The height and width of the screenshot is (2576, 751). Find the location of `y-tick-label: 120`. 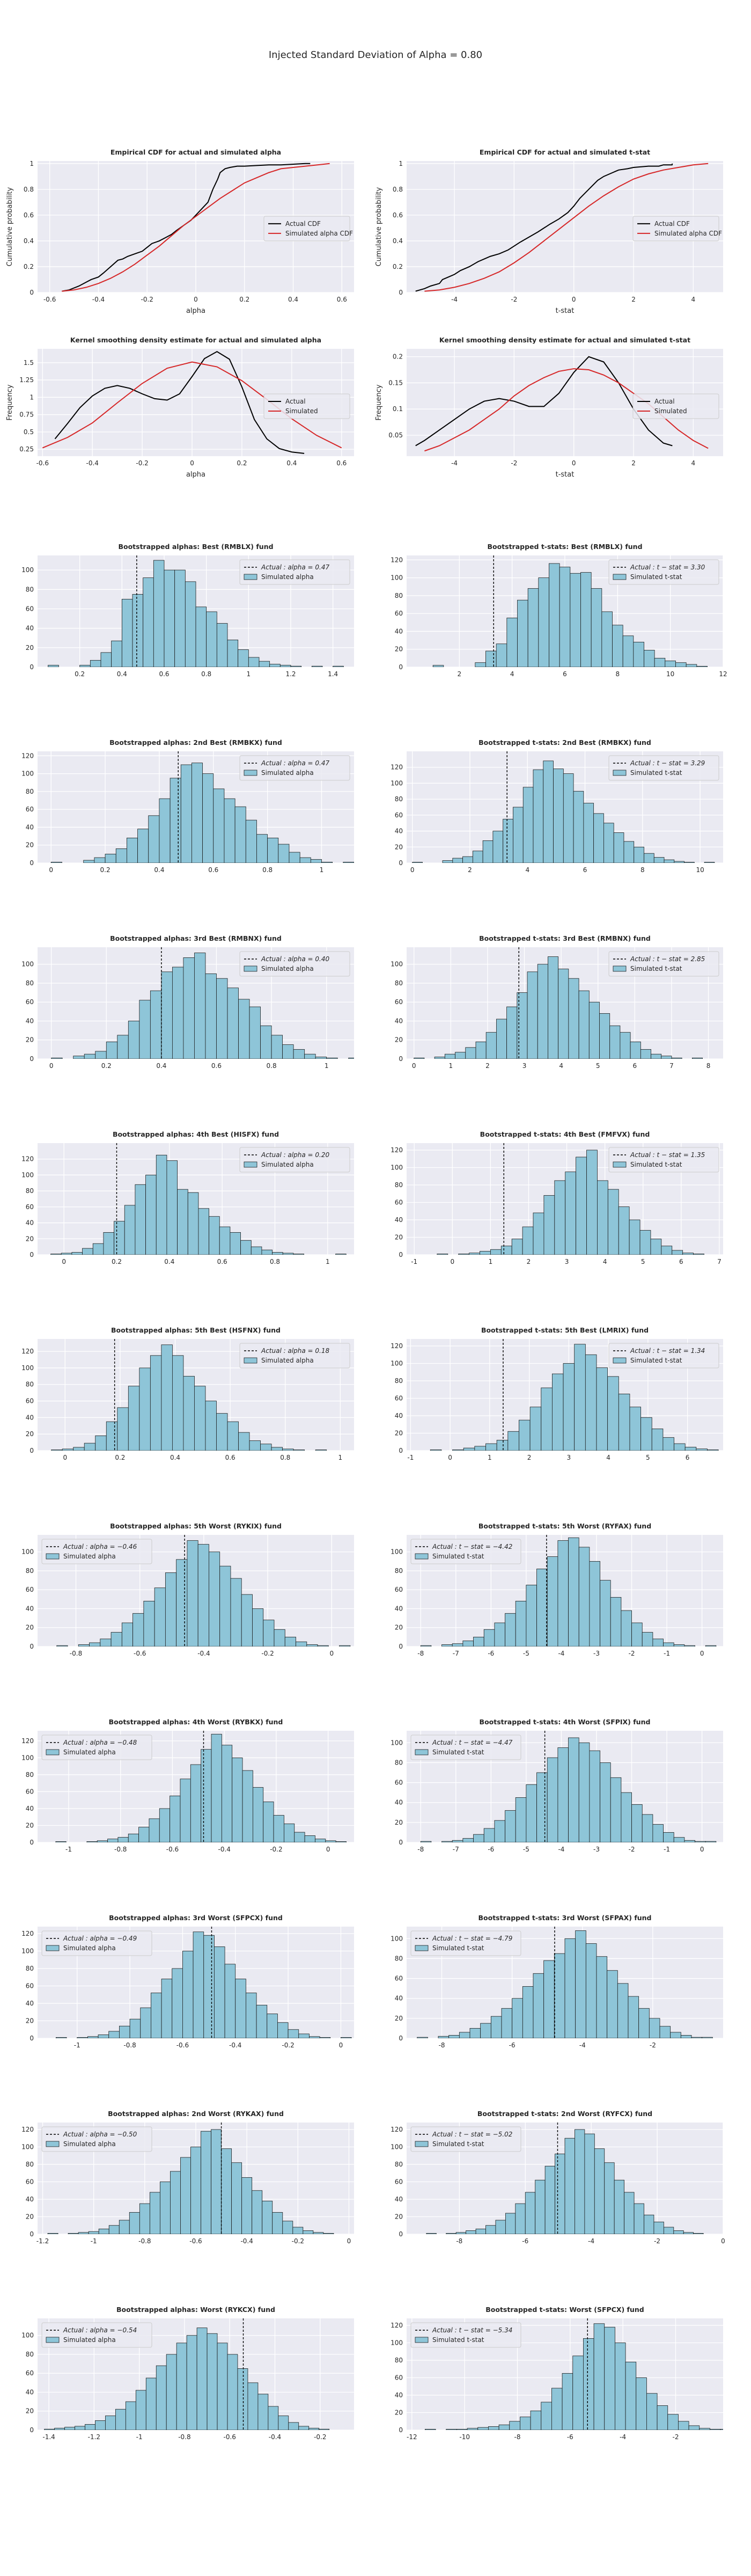

y-tick-label: 120 is located at coordinates (28, 1159).